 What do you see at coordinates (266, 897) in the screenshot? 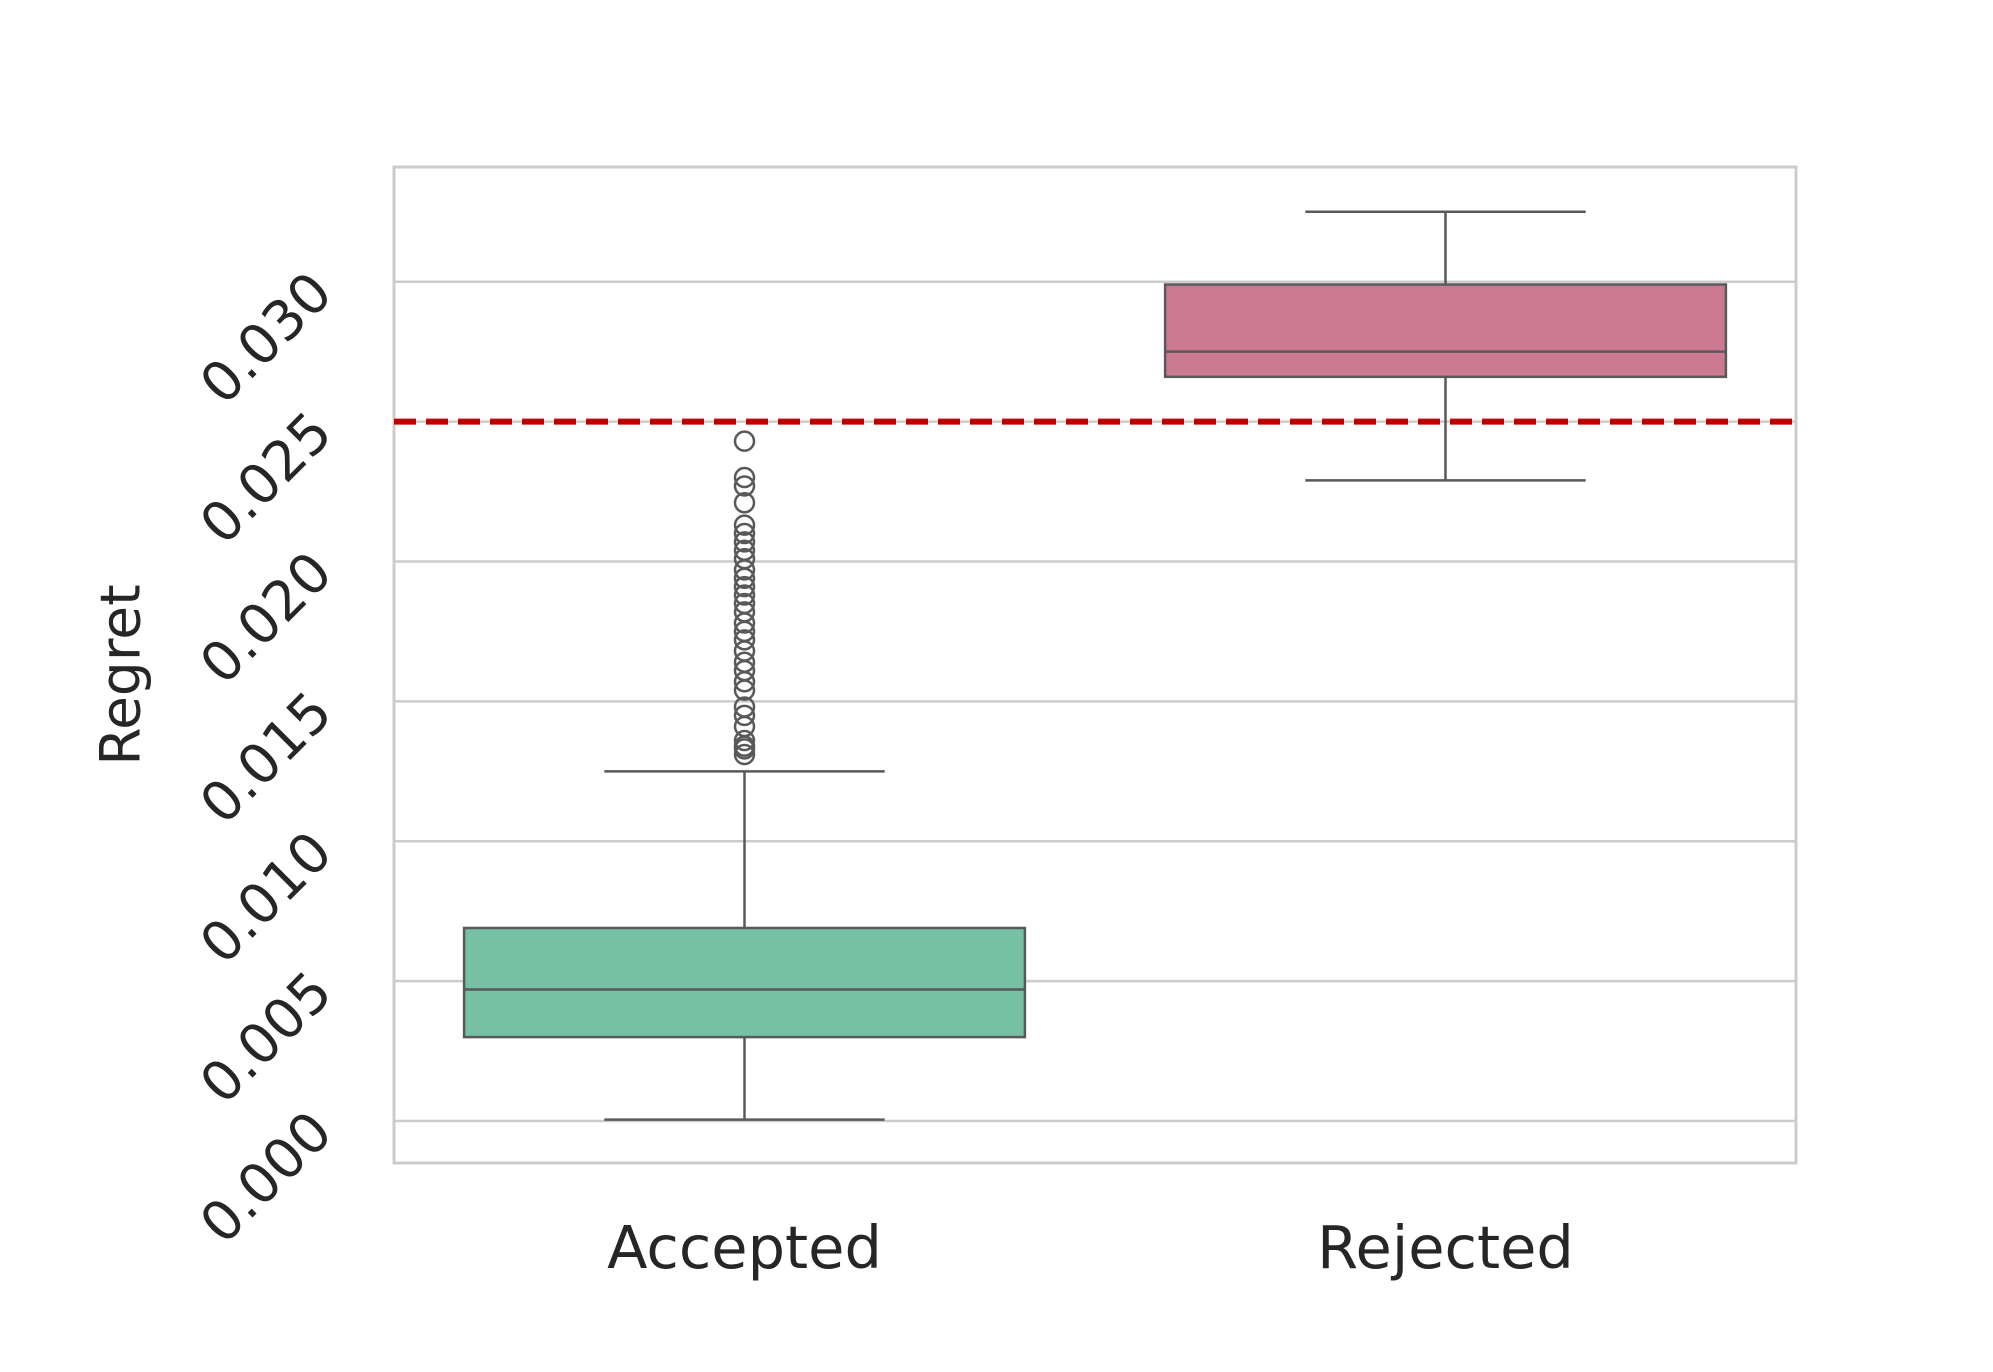
I see `y-tick-label: 0.010` at bounding box center [266, 897].